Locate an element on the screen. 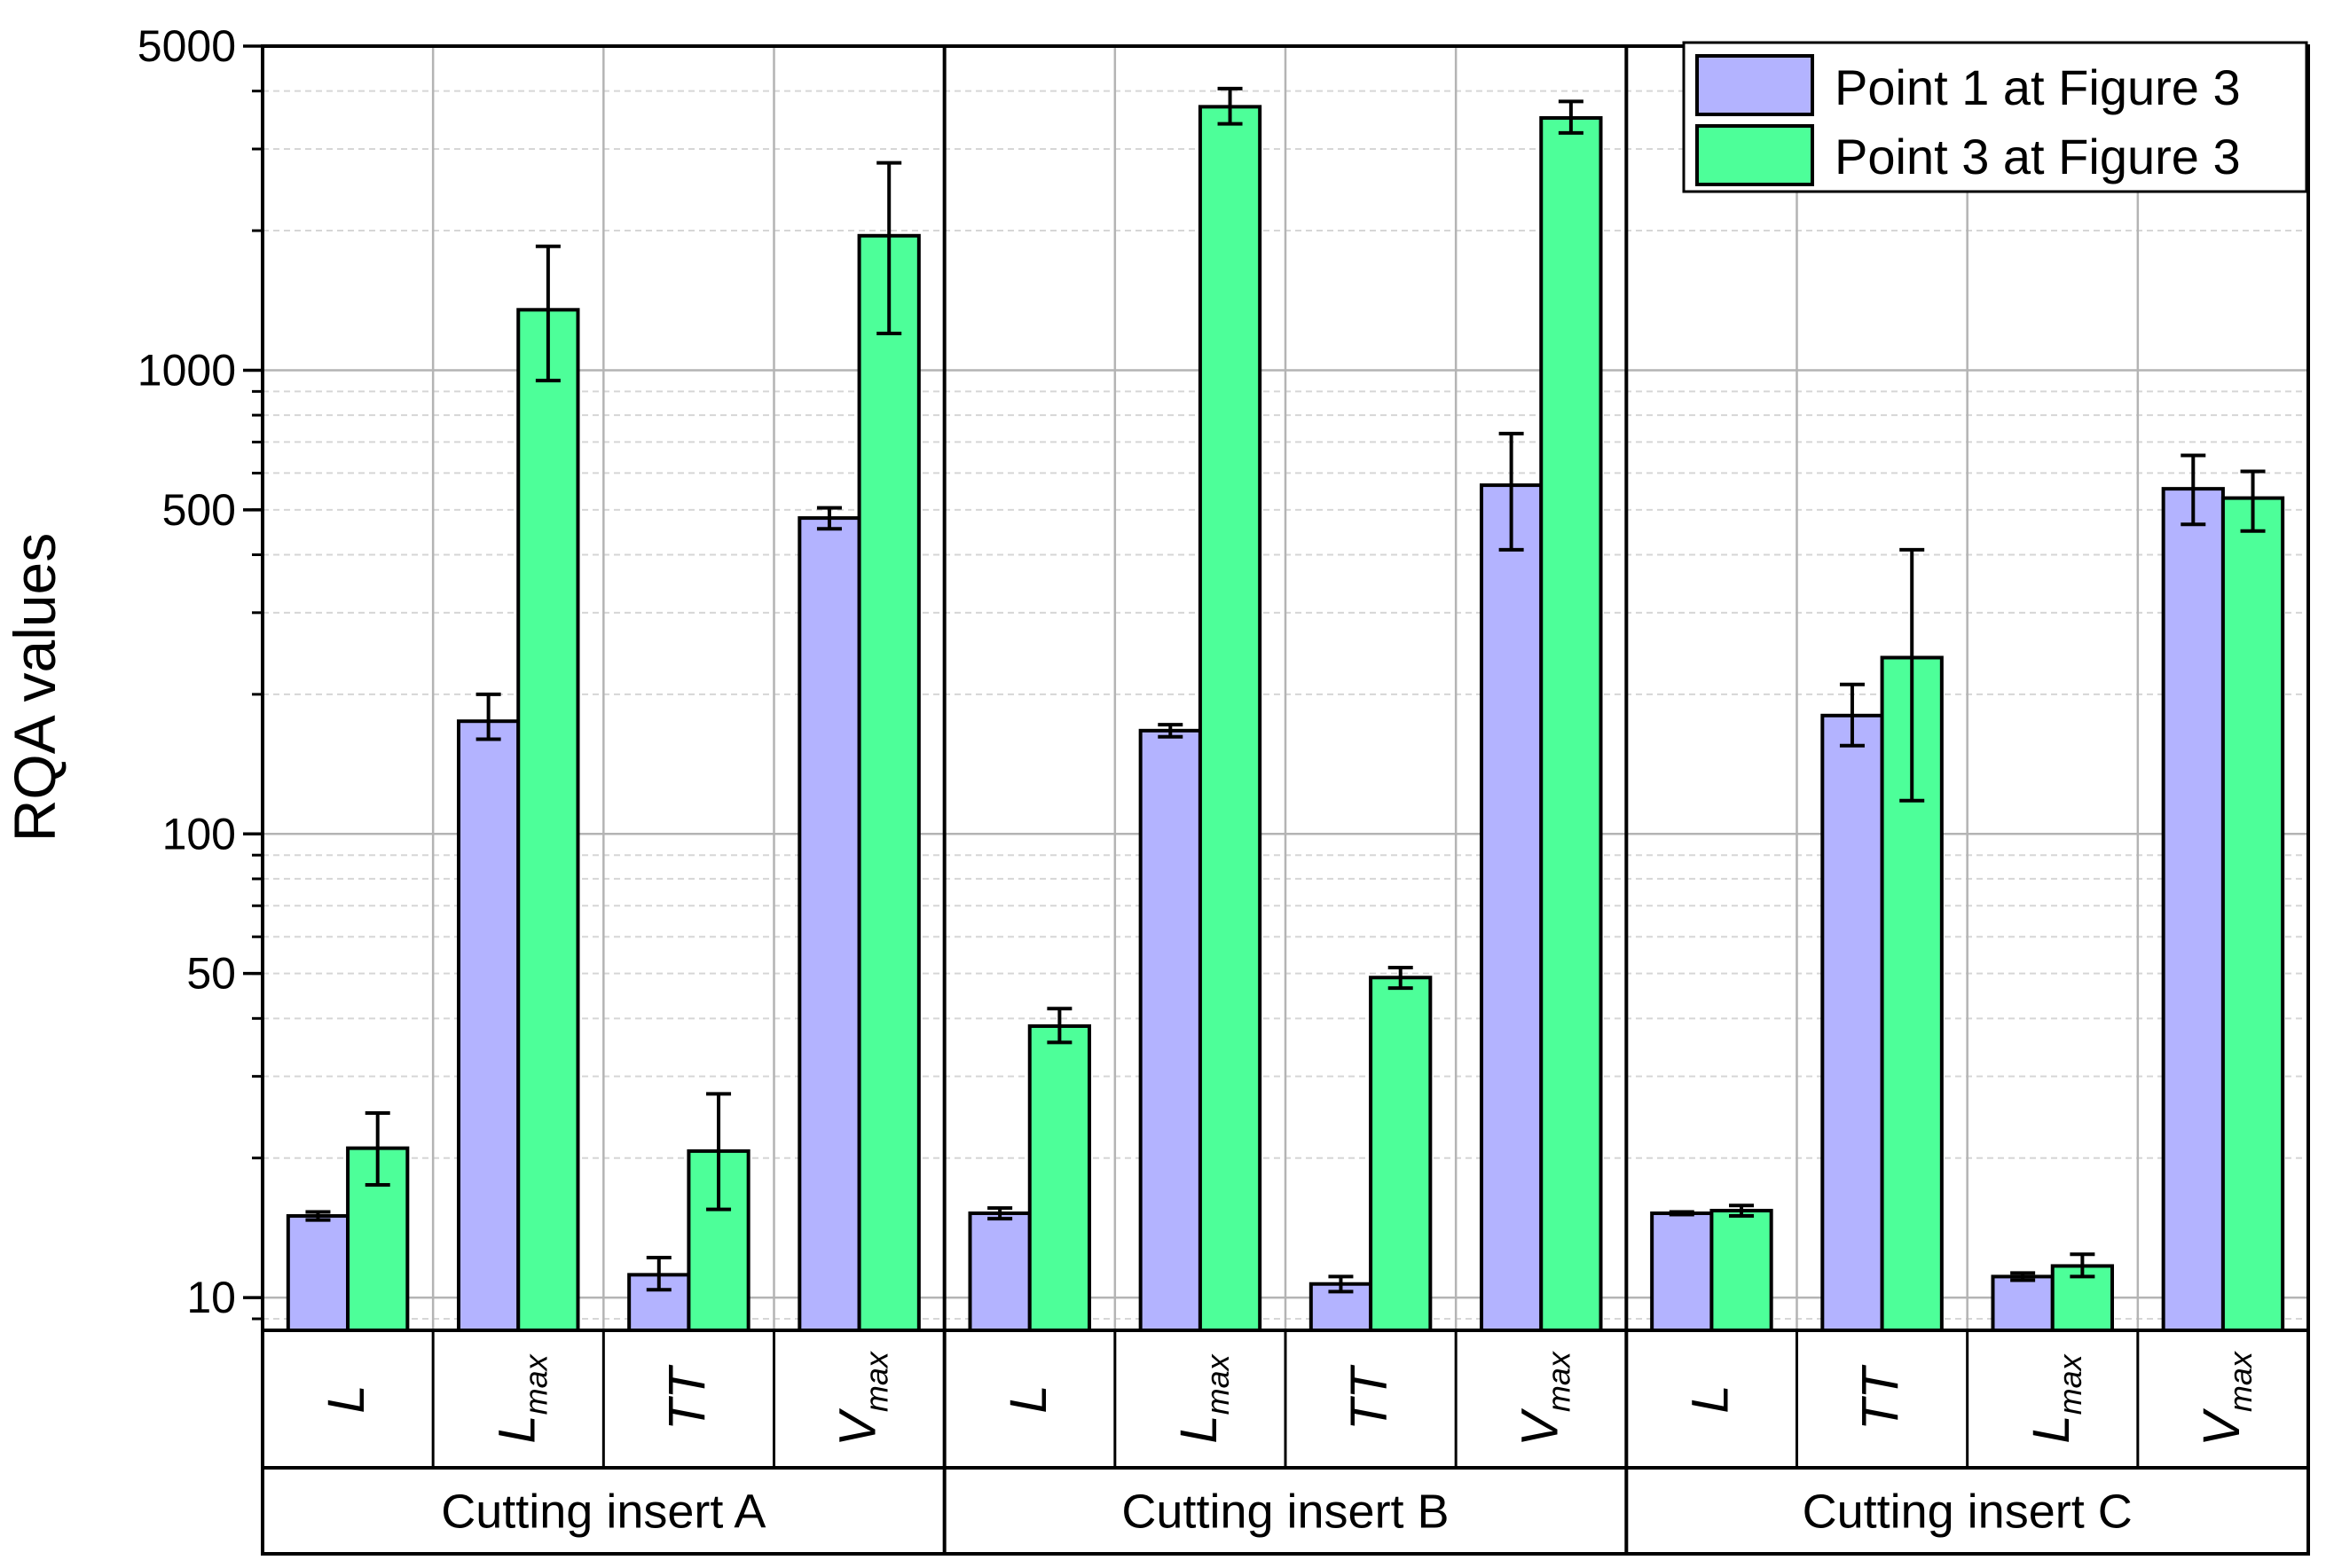  y-tick-label: 50 is located at coordinates (211, 974).